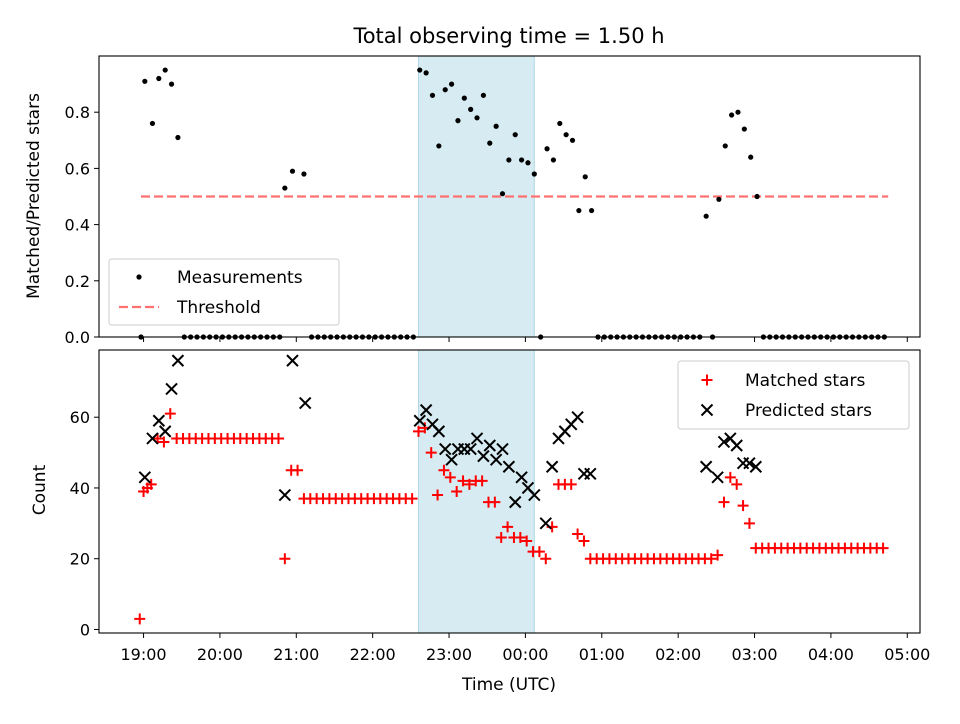 This screenshot has height=724, width=960. Describe the element at coordinates (85, 629) in the screenshot. I see `y-tick-label: 0` at that location.